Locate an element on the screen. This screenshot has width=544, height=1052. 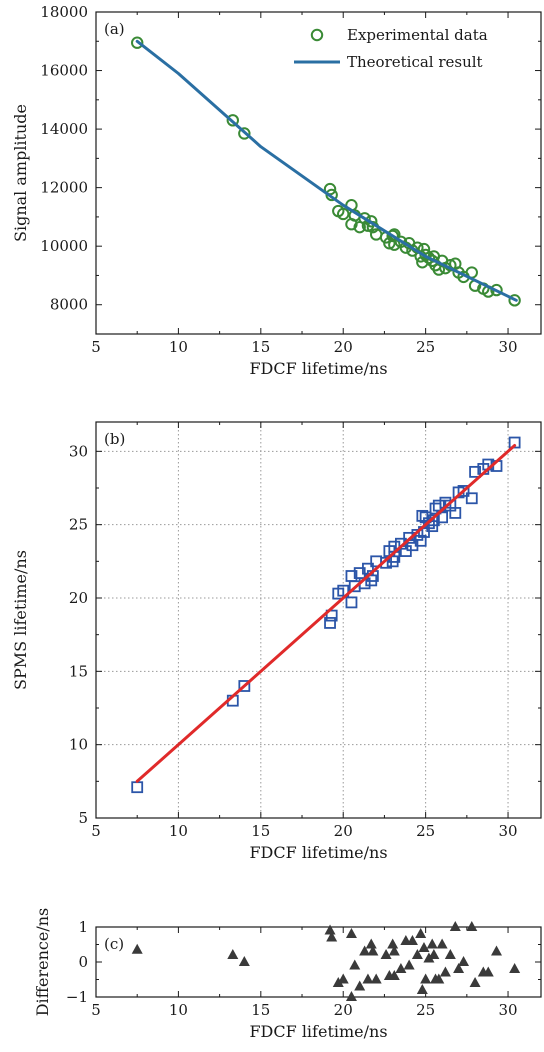
legend-label: Theoretical result is located at coordinates (415, 62).